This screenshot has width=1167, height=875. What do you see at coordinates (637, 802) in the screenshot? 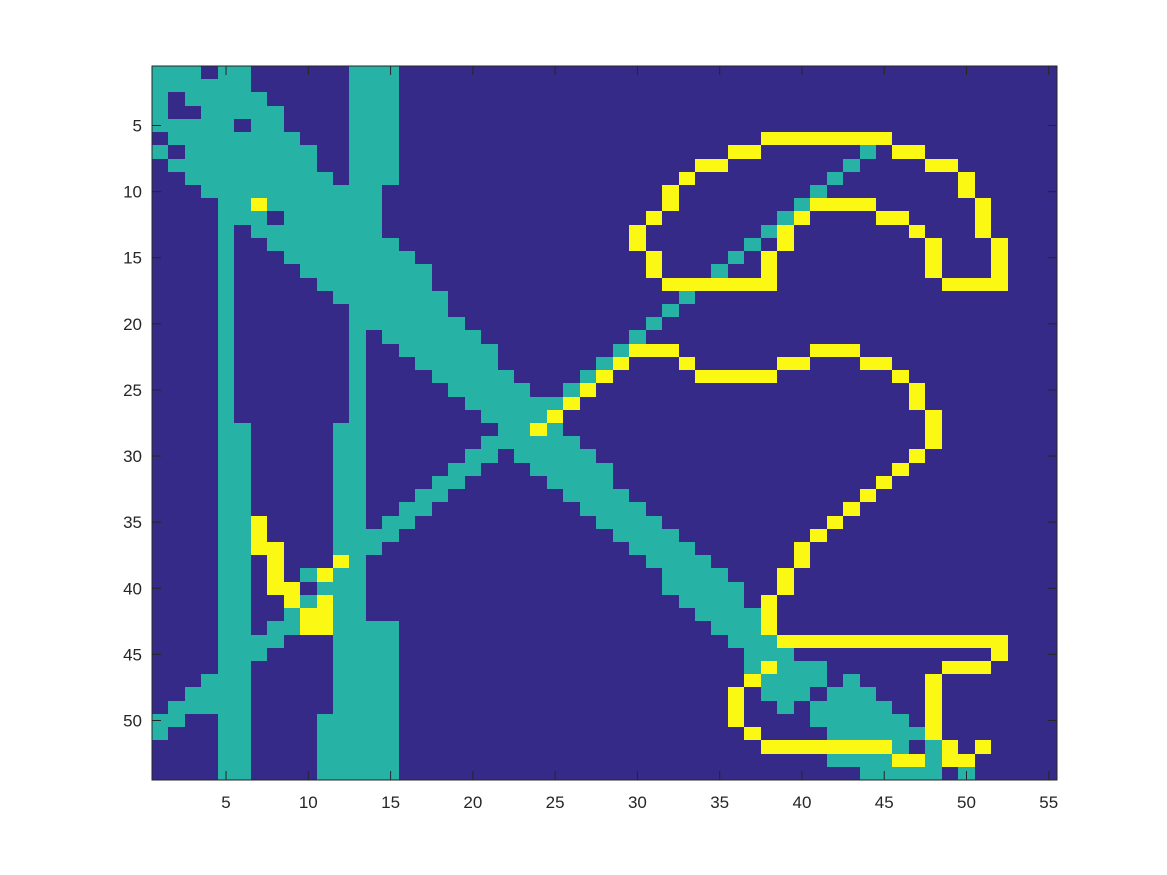
I see `x-tick-label: 30` at bounding box center [637, 802].